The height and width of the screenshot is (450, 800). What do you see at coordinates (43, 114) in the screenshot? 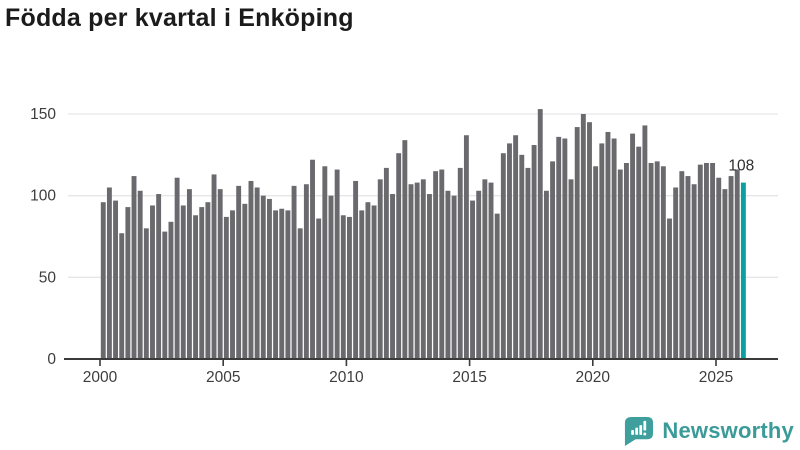
I see `y-tick-label: 150` at bounding box center [43, 114].